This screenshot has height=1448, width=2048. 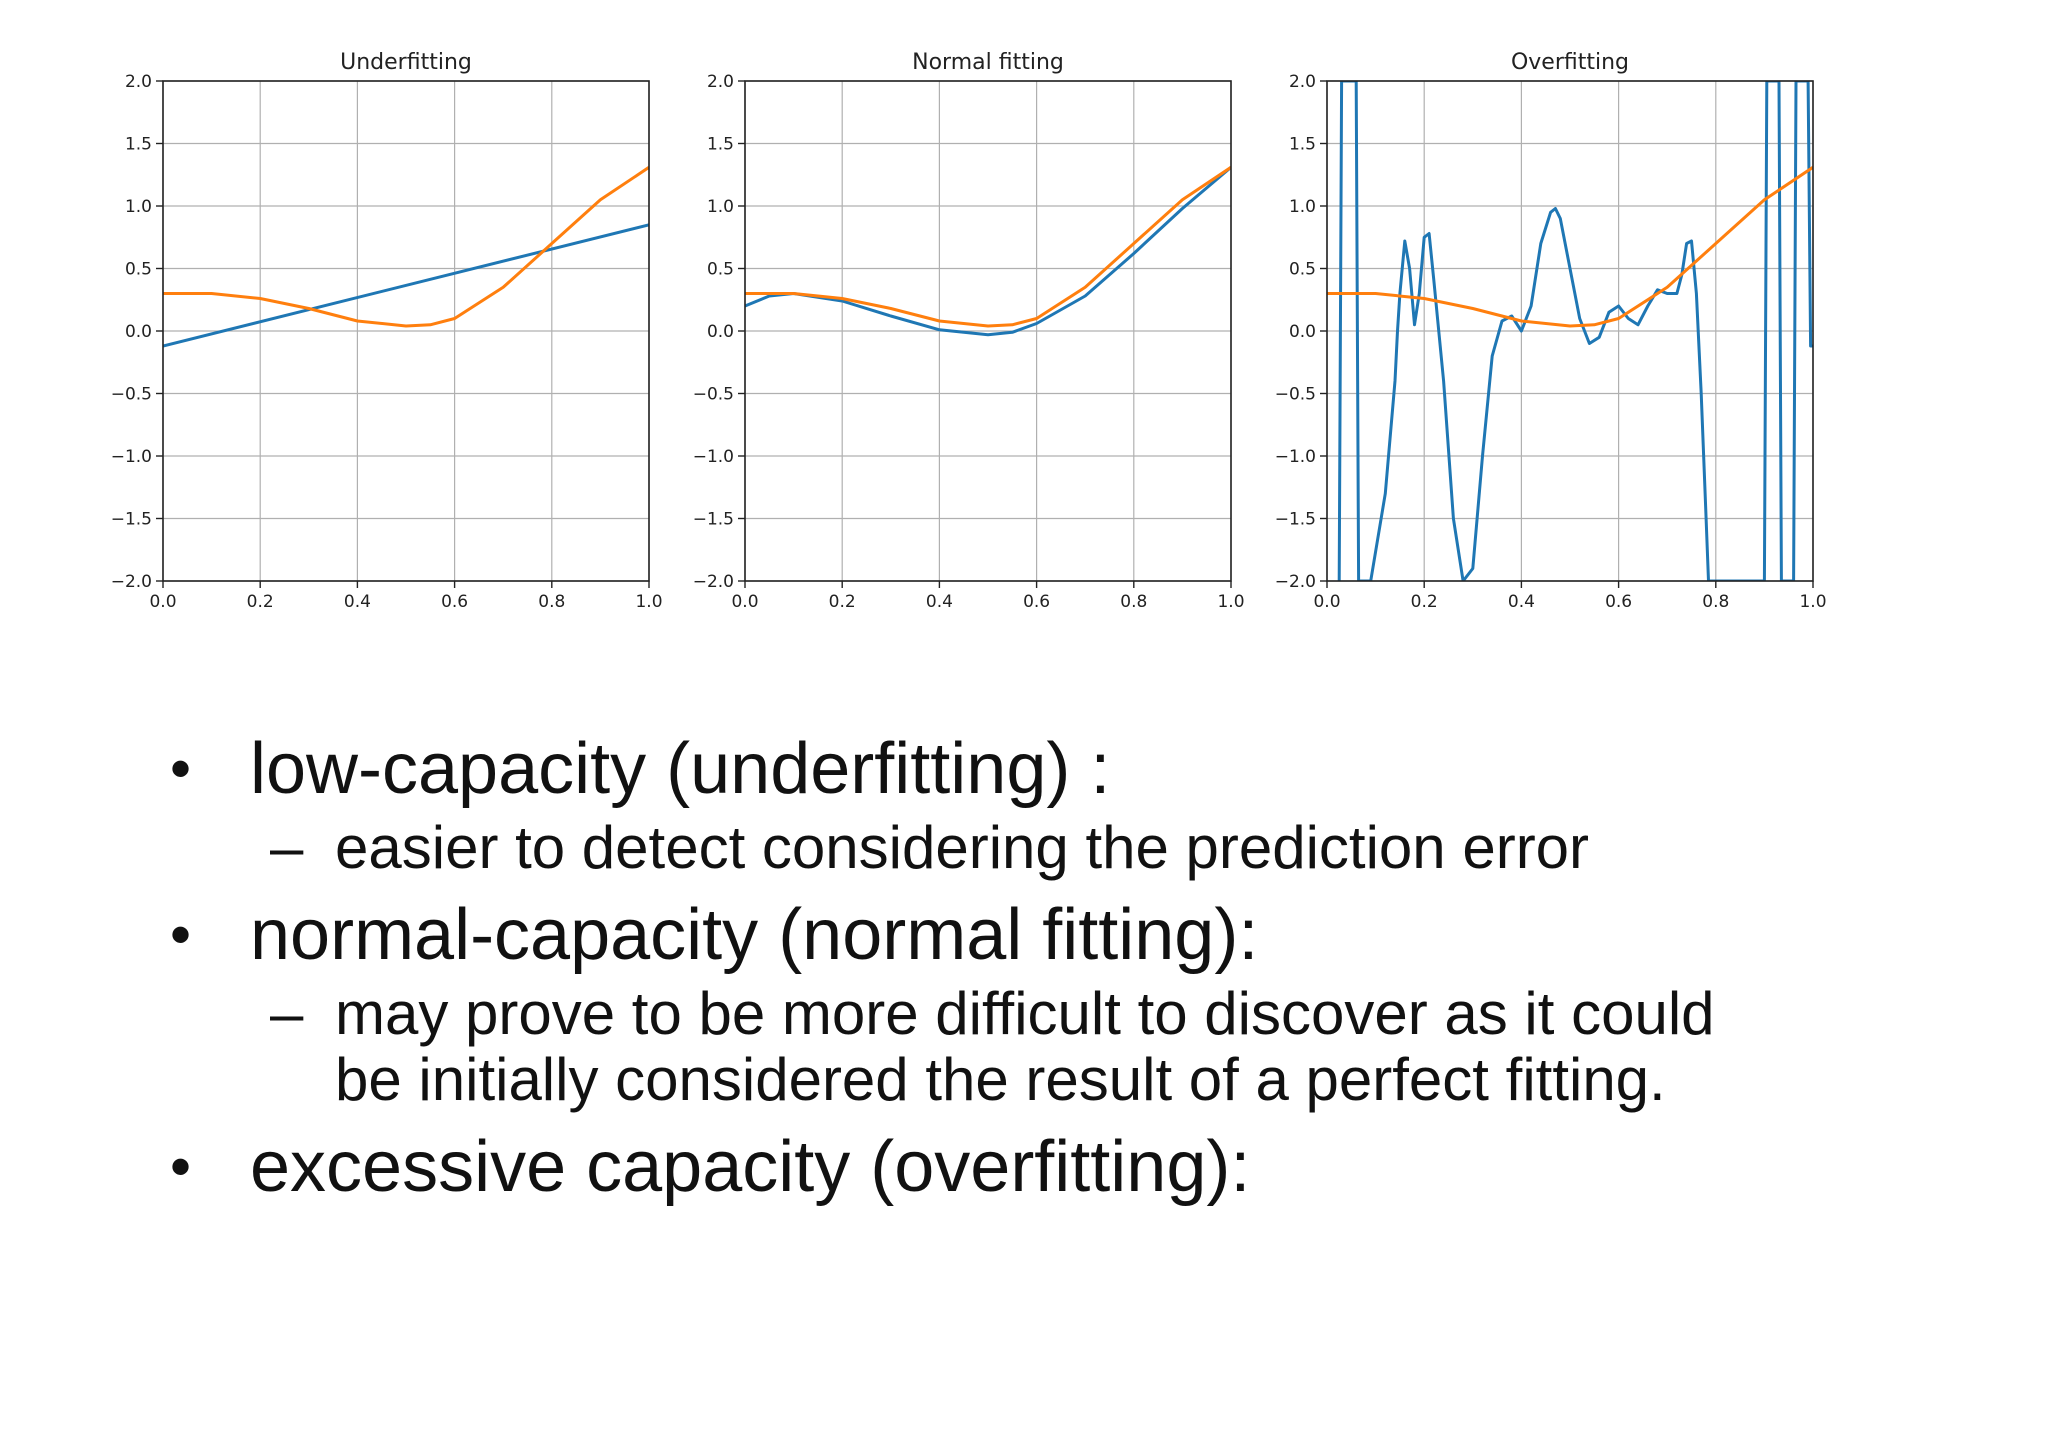 What do you see at coordinates (988, 247) in the screenshot?
I see `true-function-curve-normal-fitting` at bounding box center [988, 247].